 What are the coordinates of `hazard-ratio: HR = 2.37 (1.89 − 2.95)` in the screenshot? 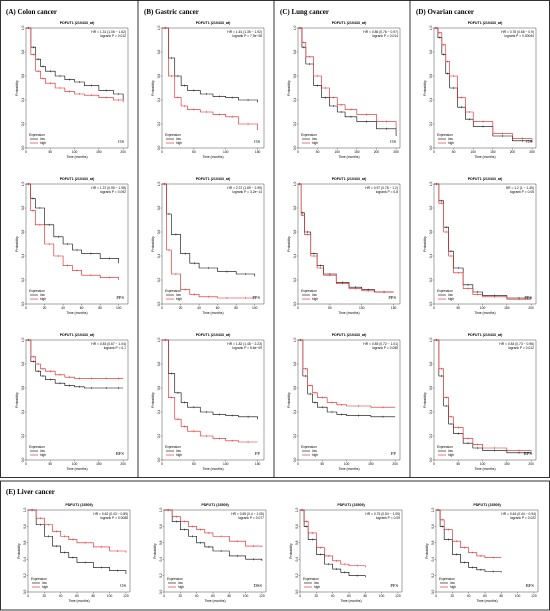 It's located at (244, 188).